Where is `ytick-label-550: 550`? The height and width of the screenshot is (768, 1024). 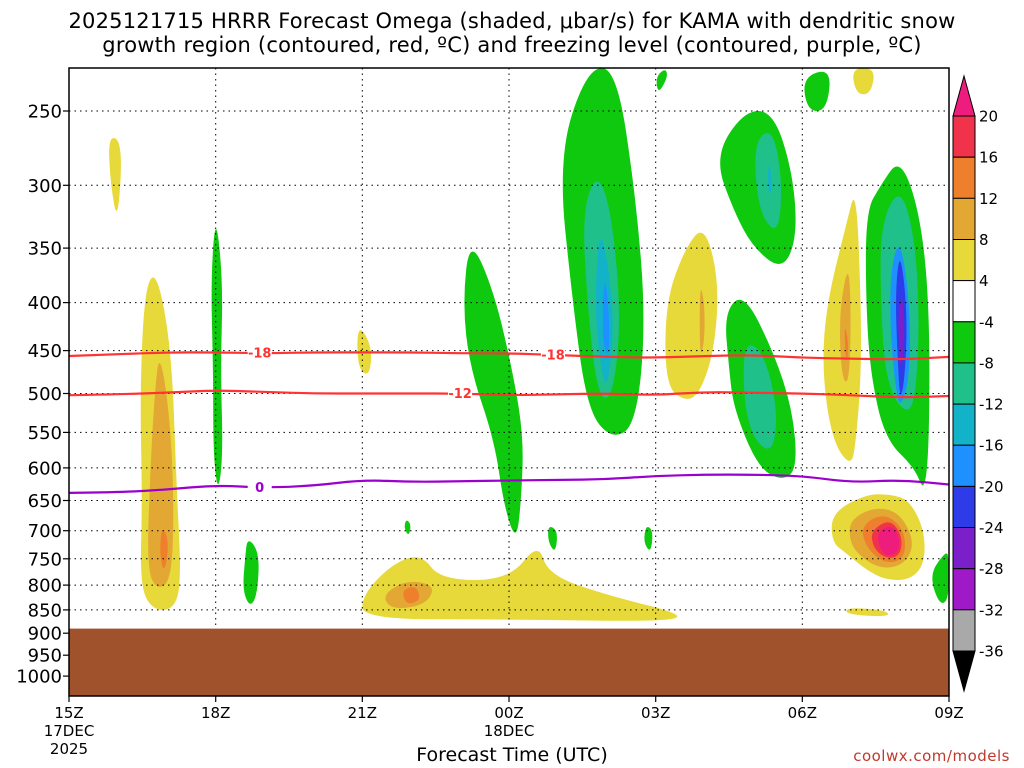
ytick-label-550: 550 is located at coordinates (45, 433).